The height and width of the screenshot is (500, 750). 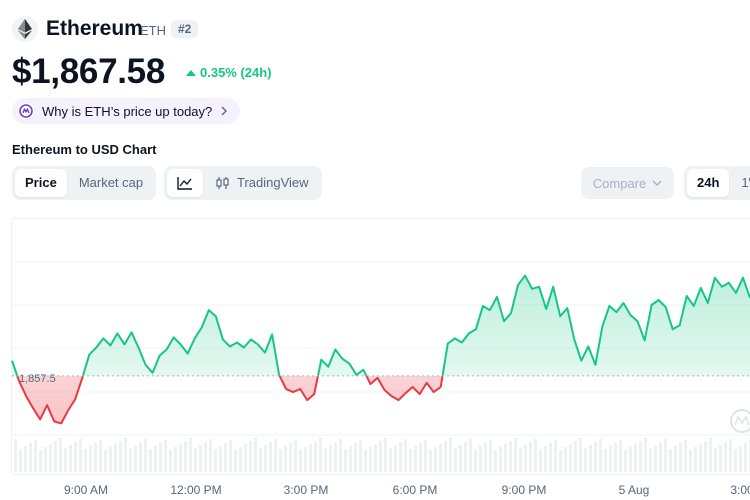 I want to click on line-chart-button, so click(x=185, y=183).